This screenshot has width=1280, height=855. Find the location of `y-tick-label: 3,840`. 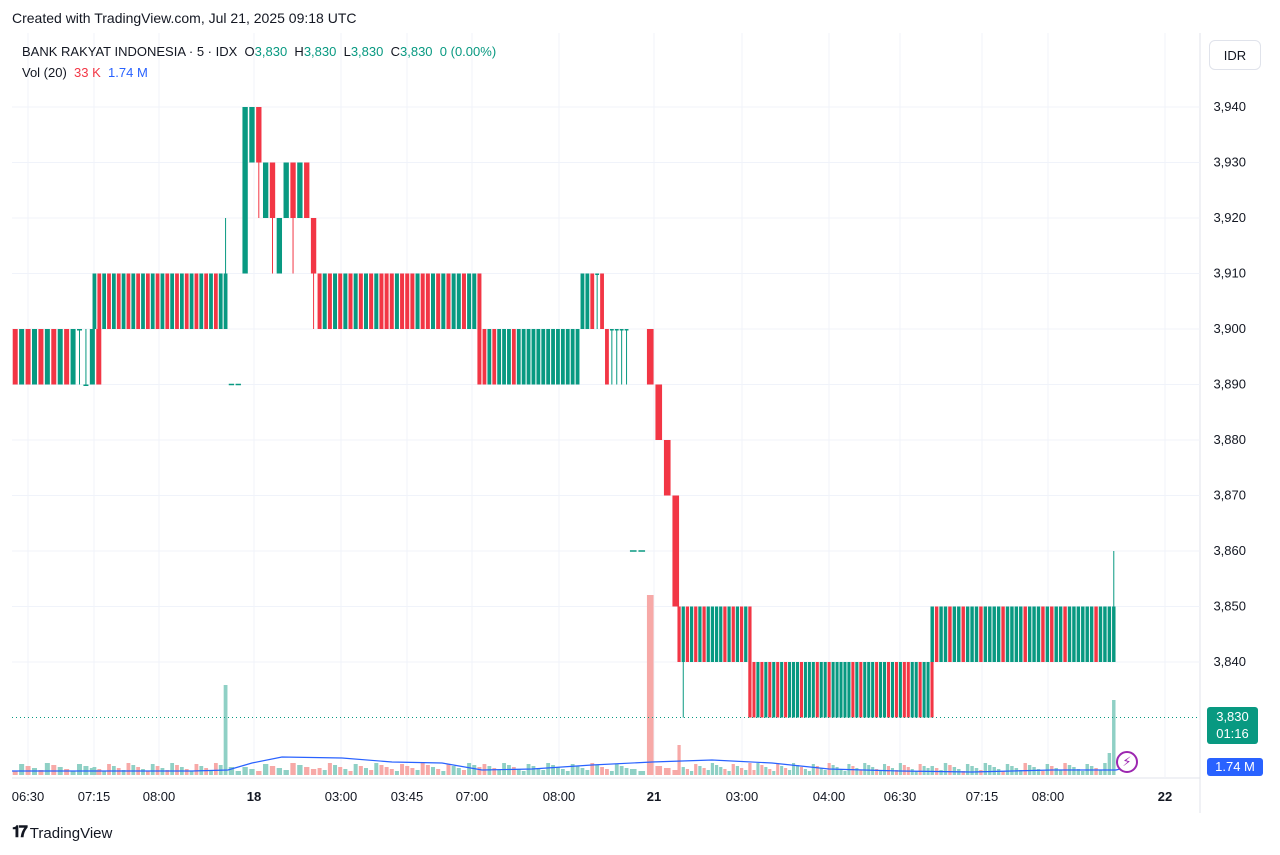

y-tick-label: 3,840 is located at coordinates (1229, 661).